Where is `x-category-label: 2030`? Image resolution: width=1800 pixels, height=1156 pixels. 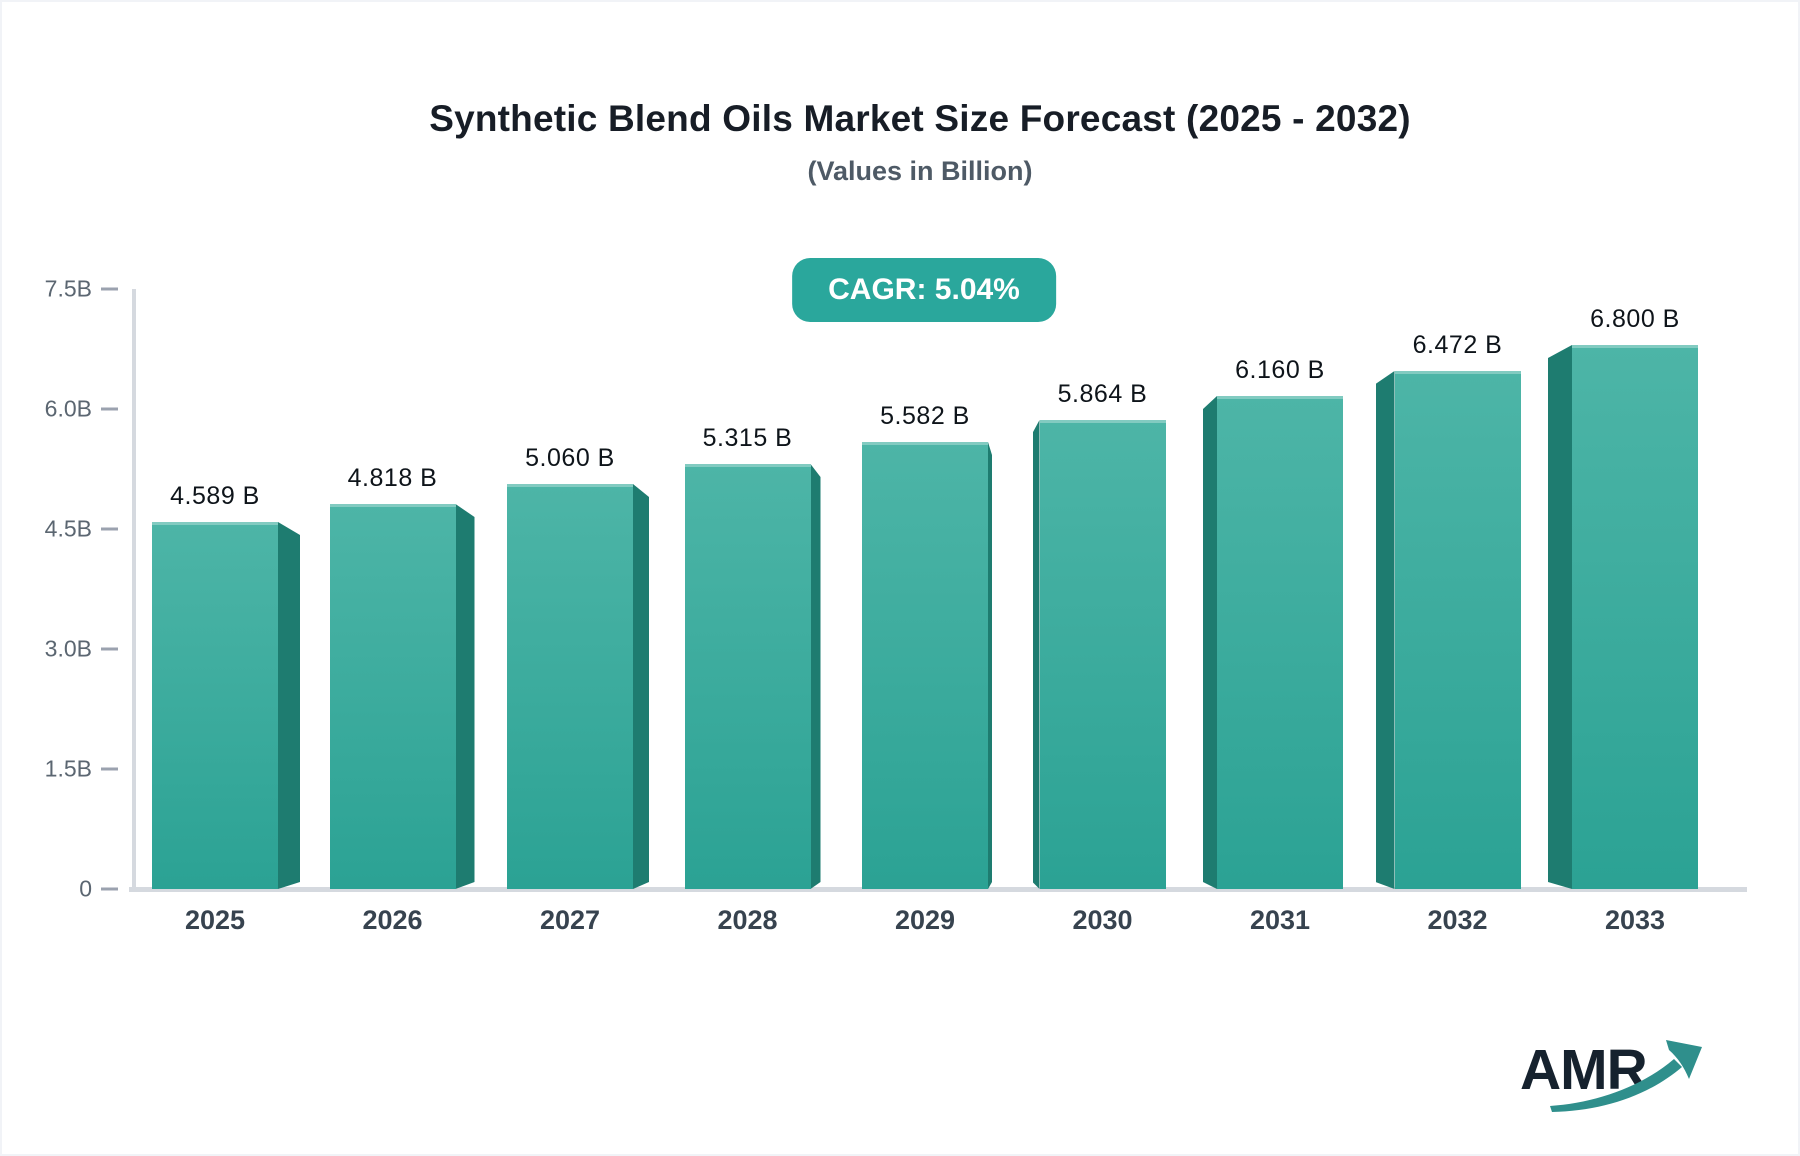
x-category-label: 2030 is located at coordinates (1102, 920).